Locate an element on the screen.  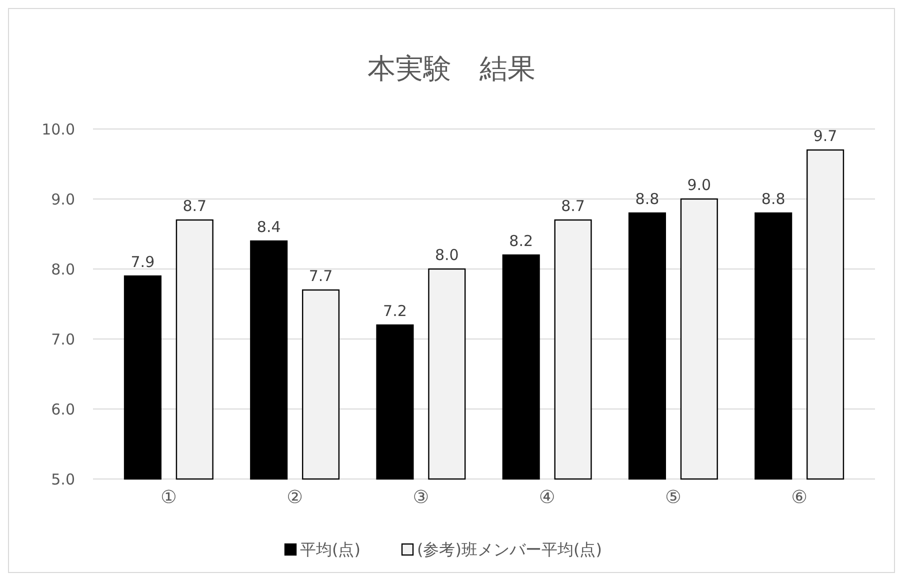
x-tick-label: ② is located at coordinates (294, 497).